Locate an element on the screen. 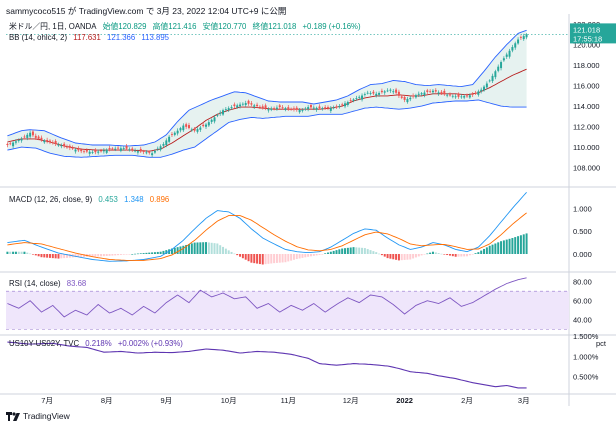 This screenshot has width=616, height=428. last-price-value: 121.018 is located at coordinates (586, 29).